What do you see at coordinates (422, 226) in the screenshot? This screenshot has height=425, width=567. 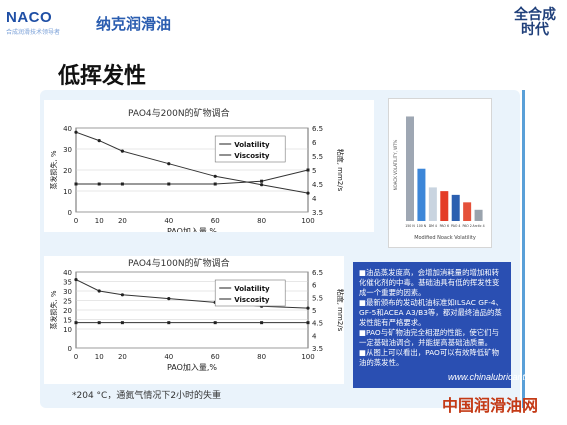 I see `bar-category-label: 100 N` at bounding box center [422, 226].